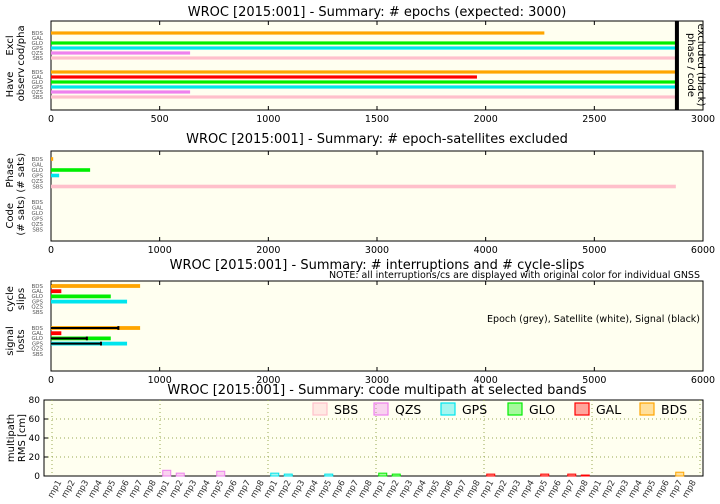 The width and height of the screenshot is (720, 504). Describe the element at coordinates (121, 92) in the screenshot. I see `bar-epochs-1-qzs` at that location.